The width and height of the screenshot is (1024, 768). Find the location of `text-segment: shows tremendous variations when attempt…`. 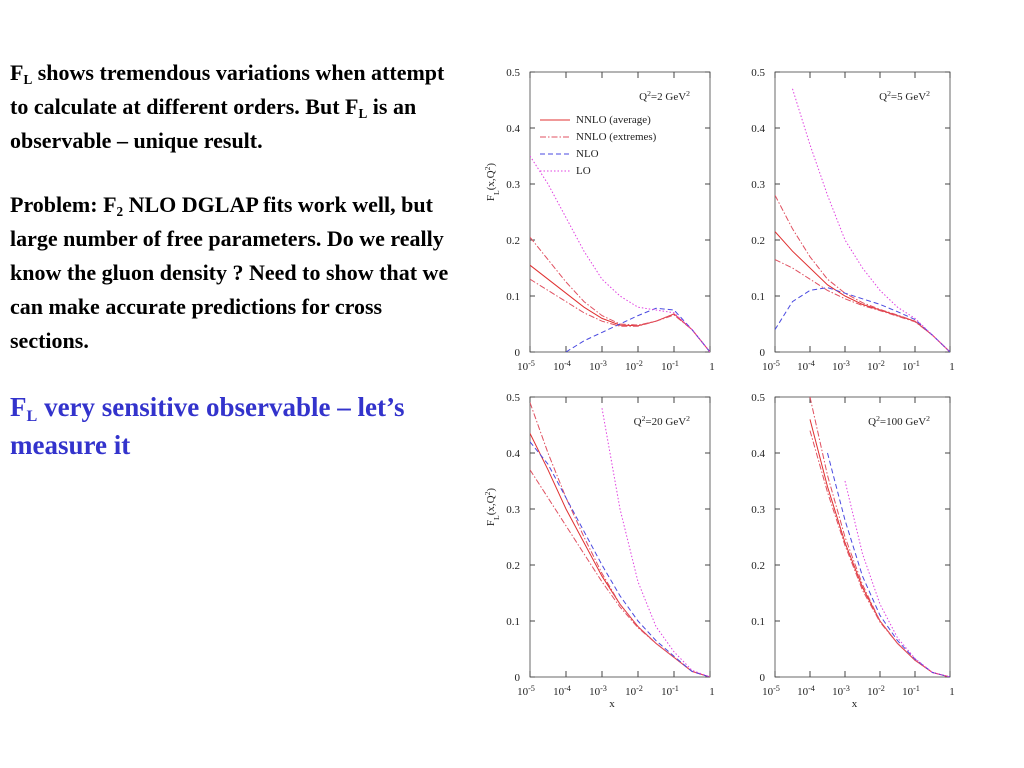

text-segment: shows tremendous variations when attempt… is located at coordinates (227, 89).